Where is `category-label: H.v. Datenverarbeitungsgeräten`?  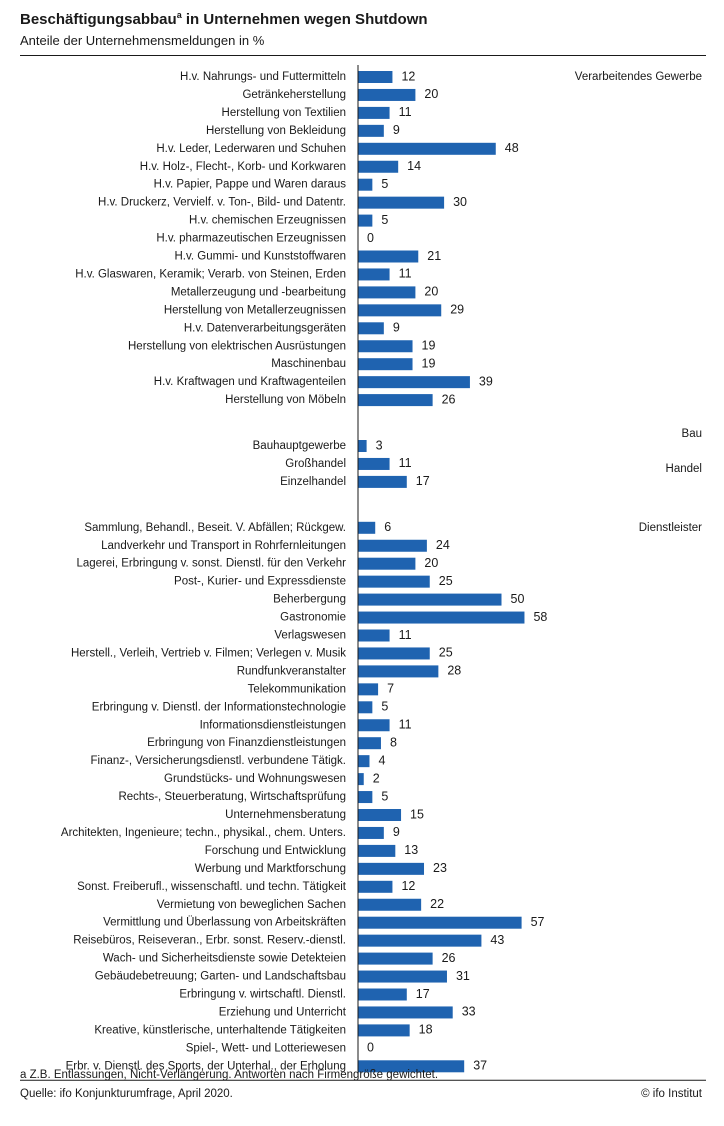
category-label: H.v. Datenverarbeitungsgeräten is located at coordinates (265, 328).